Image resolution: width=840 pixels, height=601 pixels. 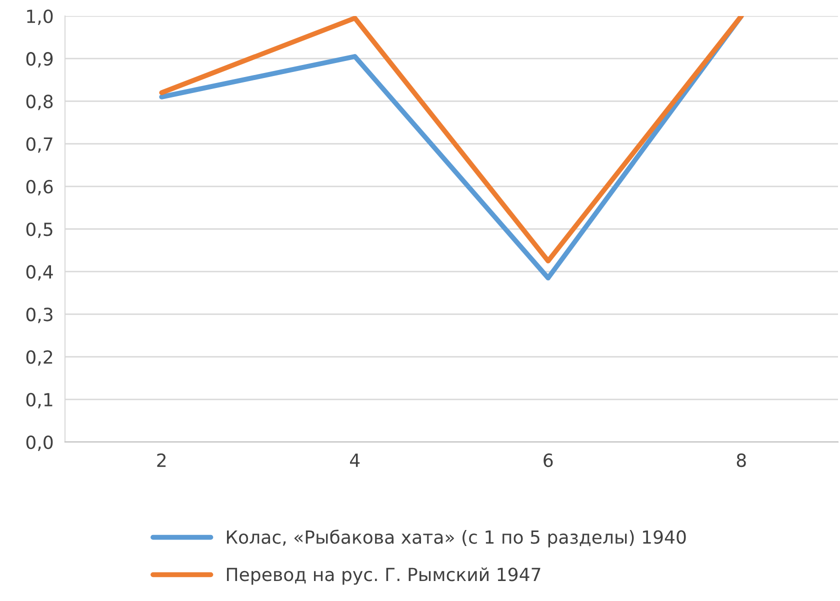 What do you see at coordinates (161, 460) in the screenshot?
I see `x-tick-label: 2` at bounding box center [161, 460].